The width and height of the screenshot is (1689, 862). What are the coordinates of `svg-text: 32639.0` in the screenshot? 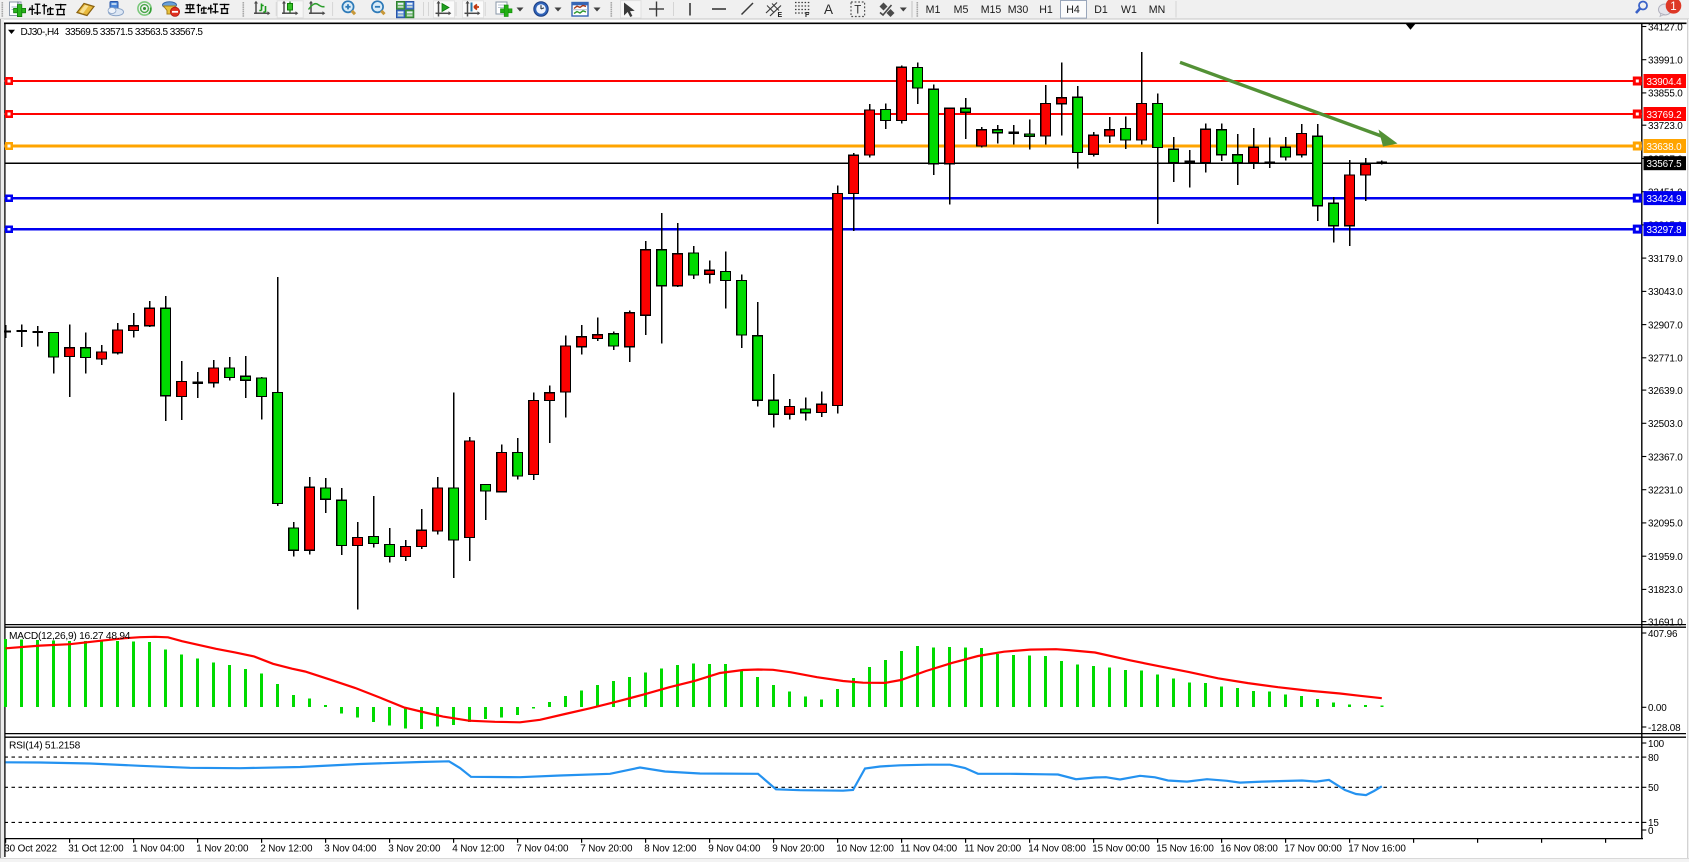 It's located at (1665, 391).